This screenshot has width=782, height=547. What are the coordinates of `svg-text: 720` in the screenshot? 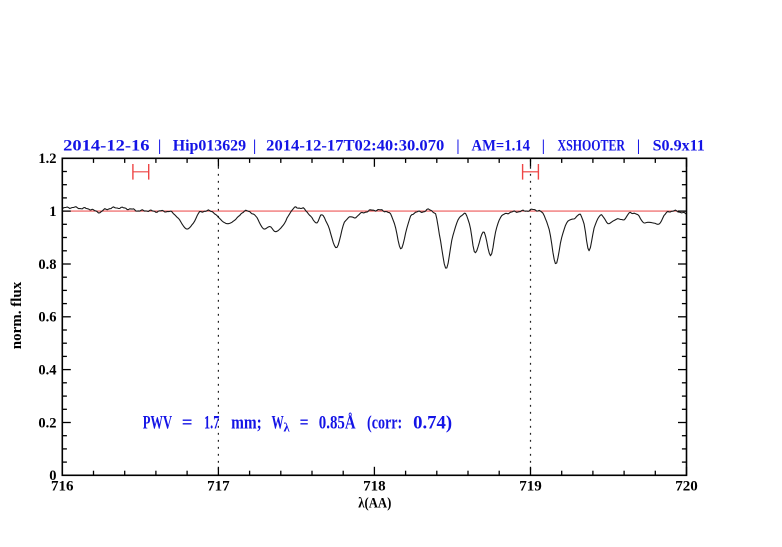 It's located at (686, 487).